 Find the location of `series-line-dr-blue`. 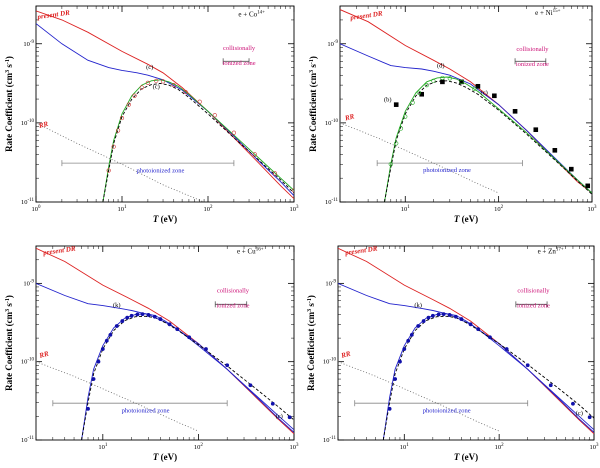

series-line-dr-blue is located at coordinates (187, 376).